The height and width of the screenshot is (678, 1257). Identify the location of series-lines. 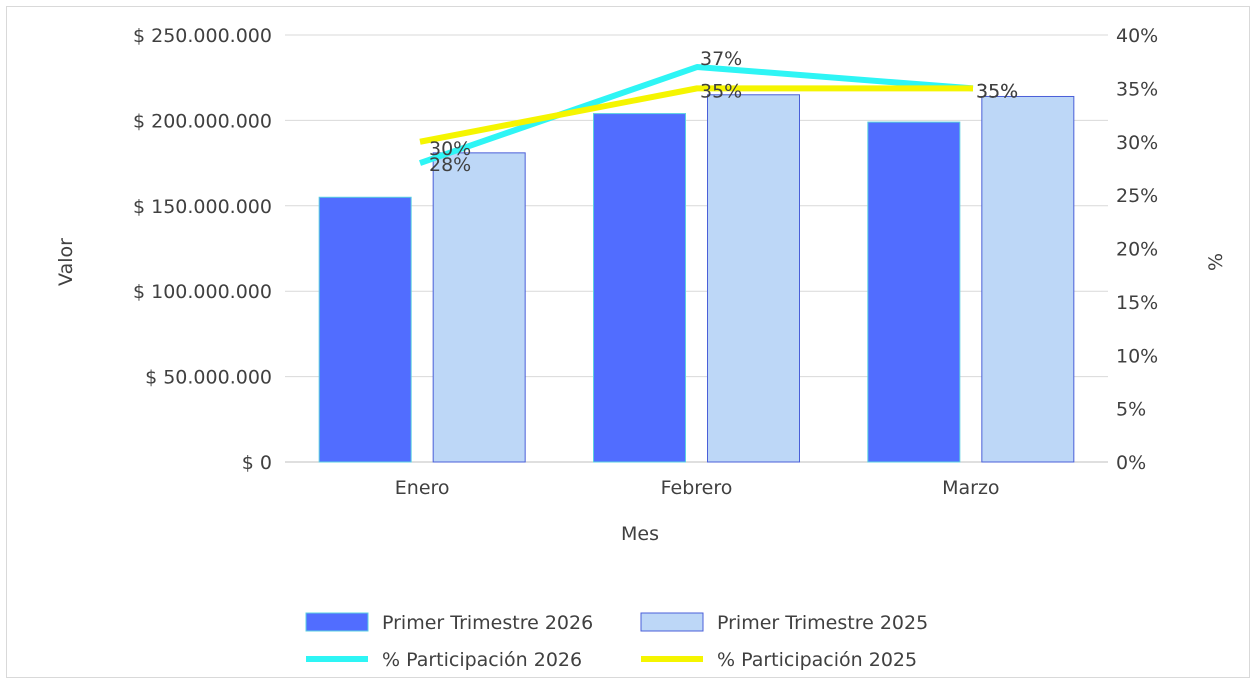
(696, 115).